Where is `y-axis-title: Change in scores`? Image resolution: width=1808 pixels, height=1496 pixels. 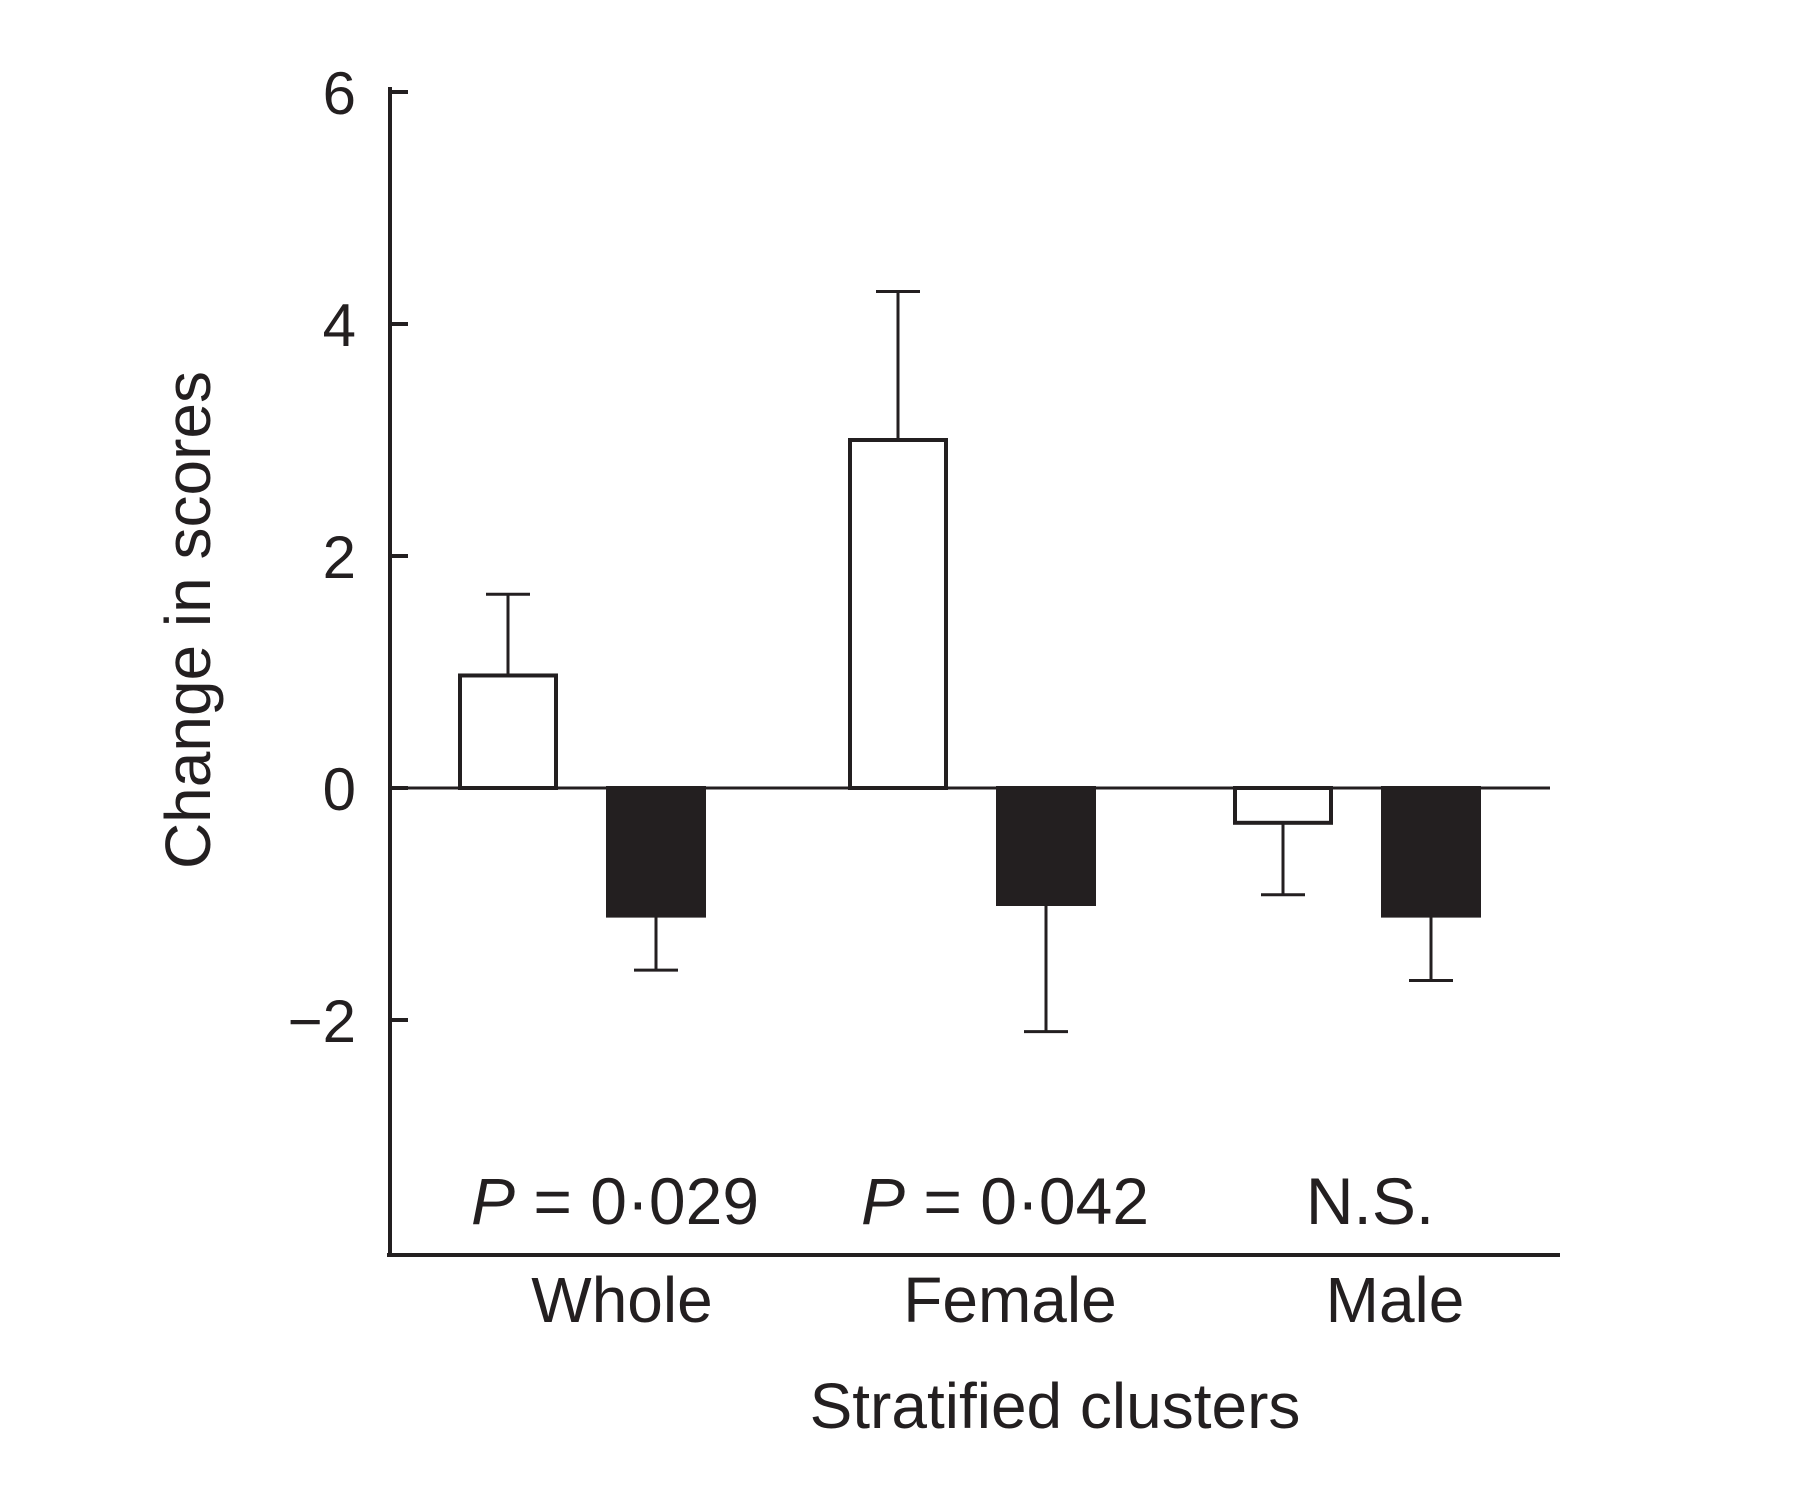 y-axis-title: Change in scores is located at coordinates (188, 620).